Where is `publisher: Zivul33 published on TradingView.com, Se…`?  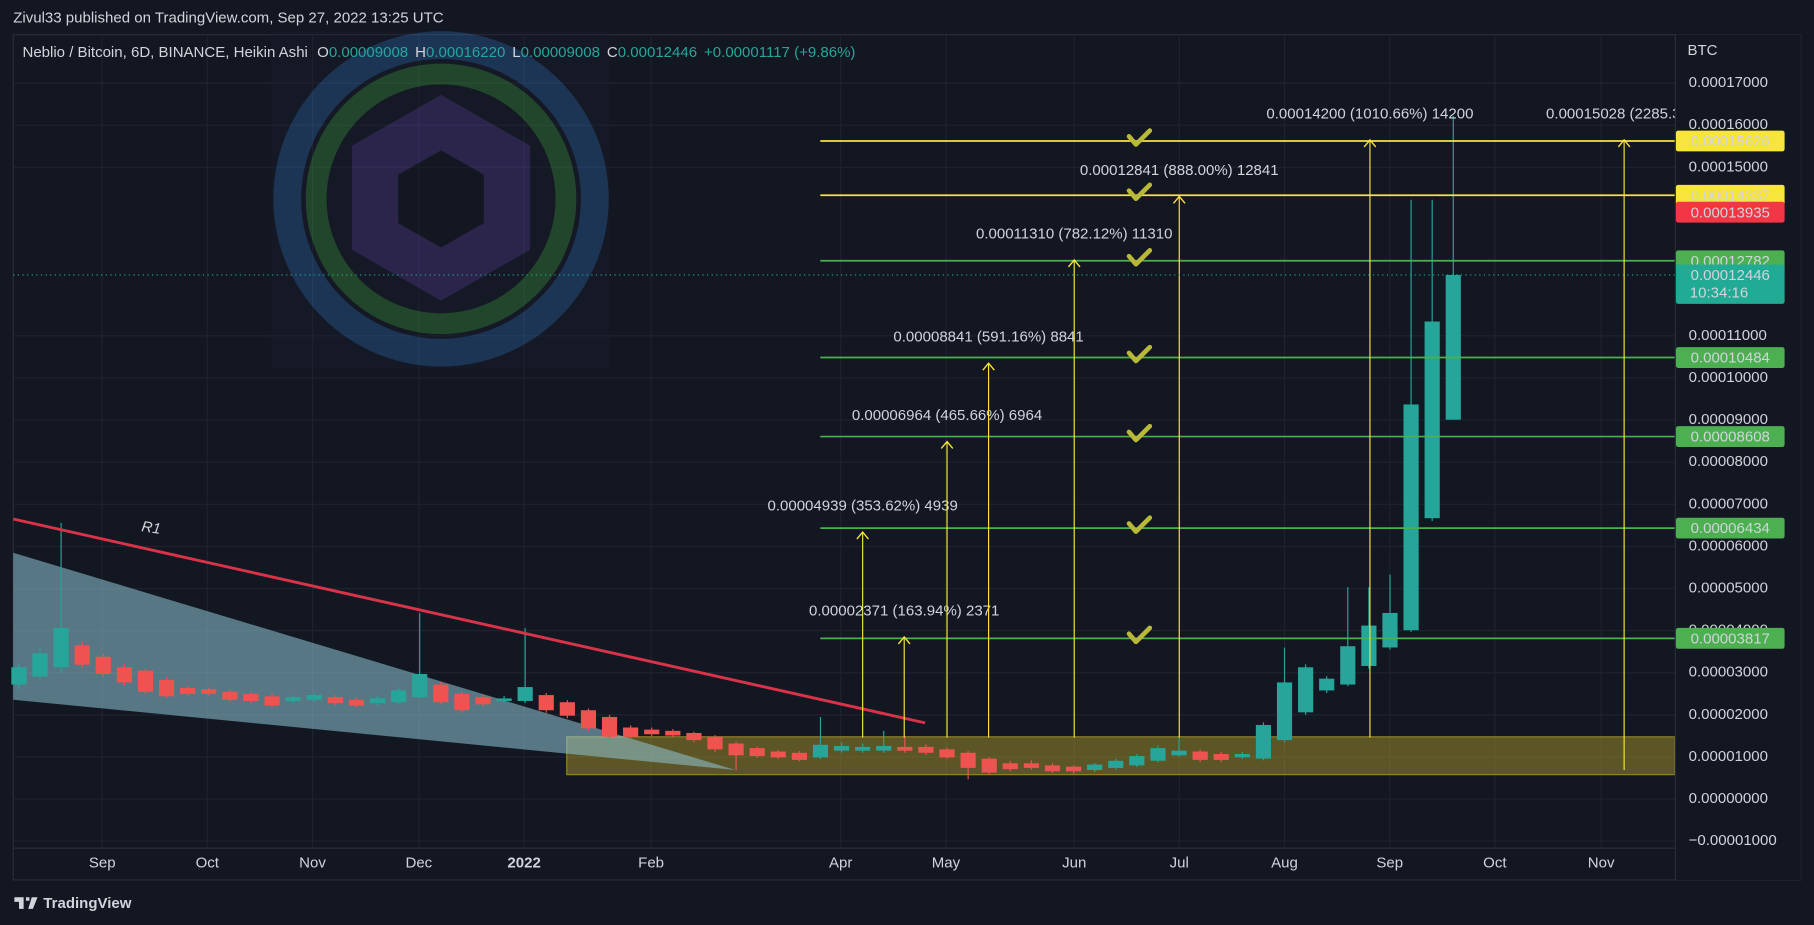
publisher: Zivul33 published on TradingView.com, Se… is located at coordinates (228, 17).